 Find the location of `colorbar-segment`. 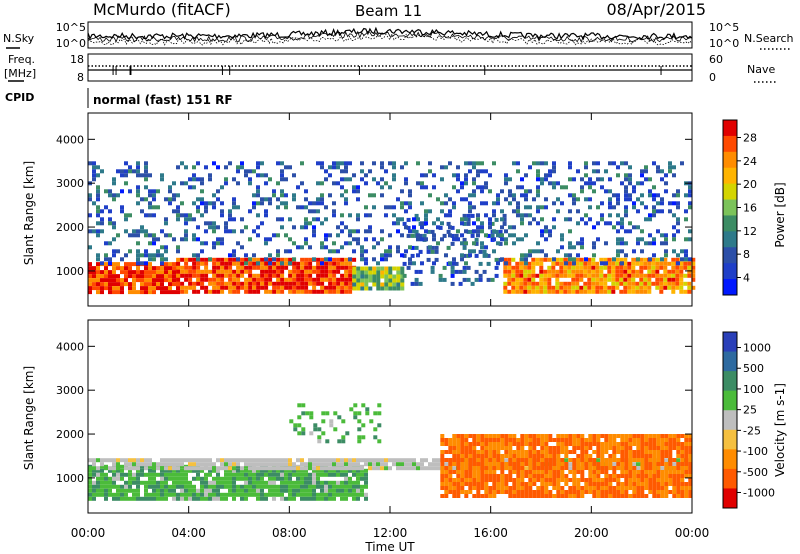

colorbar-segment is located at coordinates (730, 160).